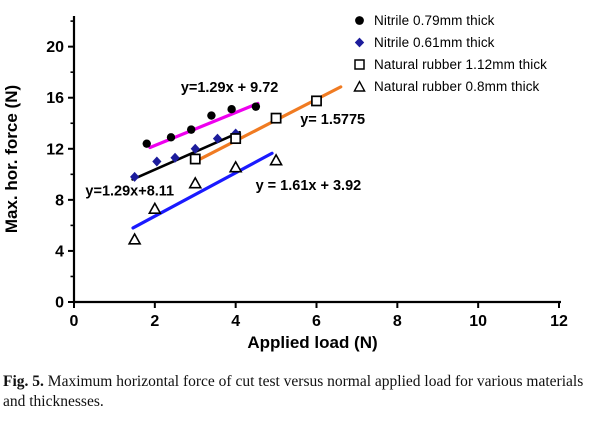 The width and height of the screenshot is (609, 423). What do you see at coordinates (312, 342) in the screenshot?
I see `x-axis-label: Applied load (N)` at bounding box center [312, 342].